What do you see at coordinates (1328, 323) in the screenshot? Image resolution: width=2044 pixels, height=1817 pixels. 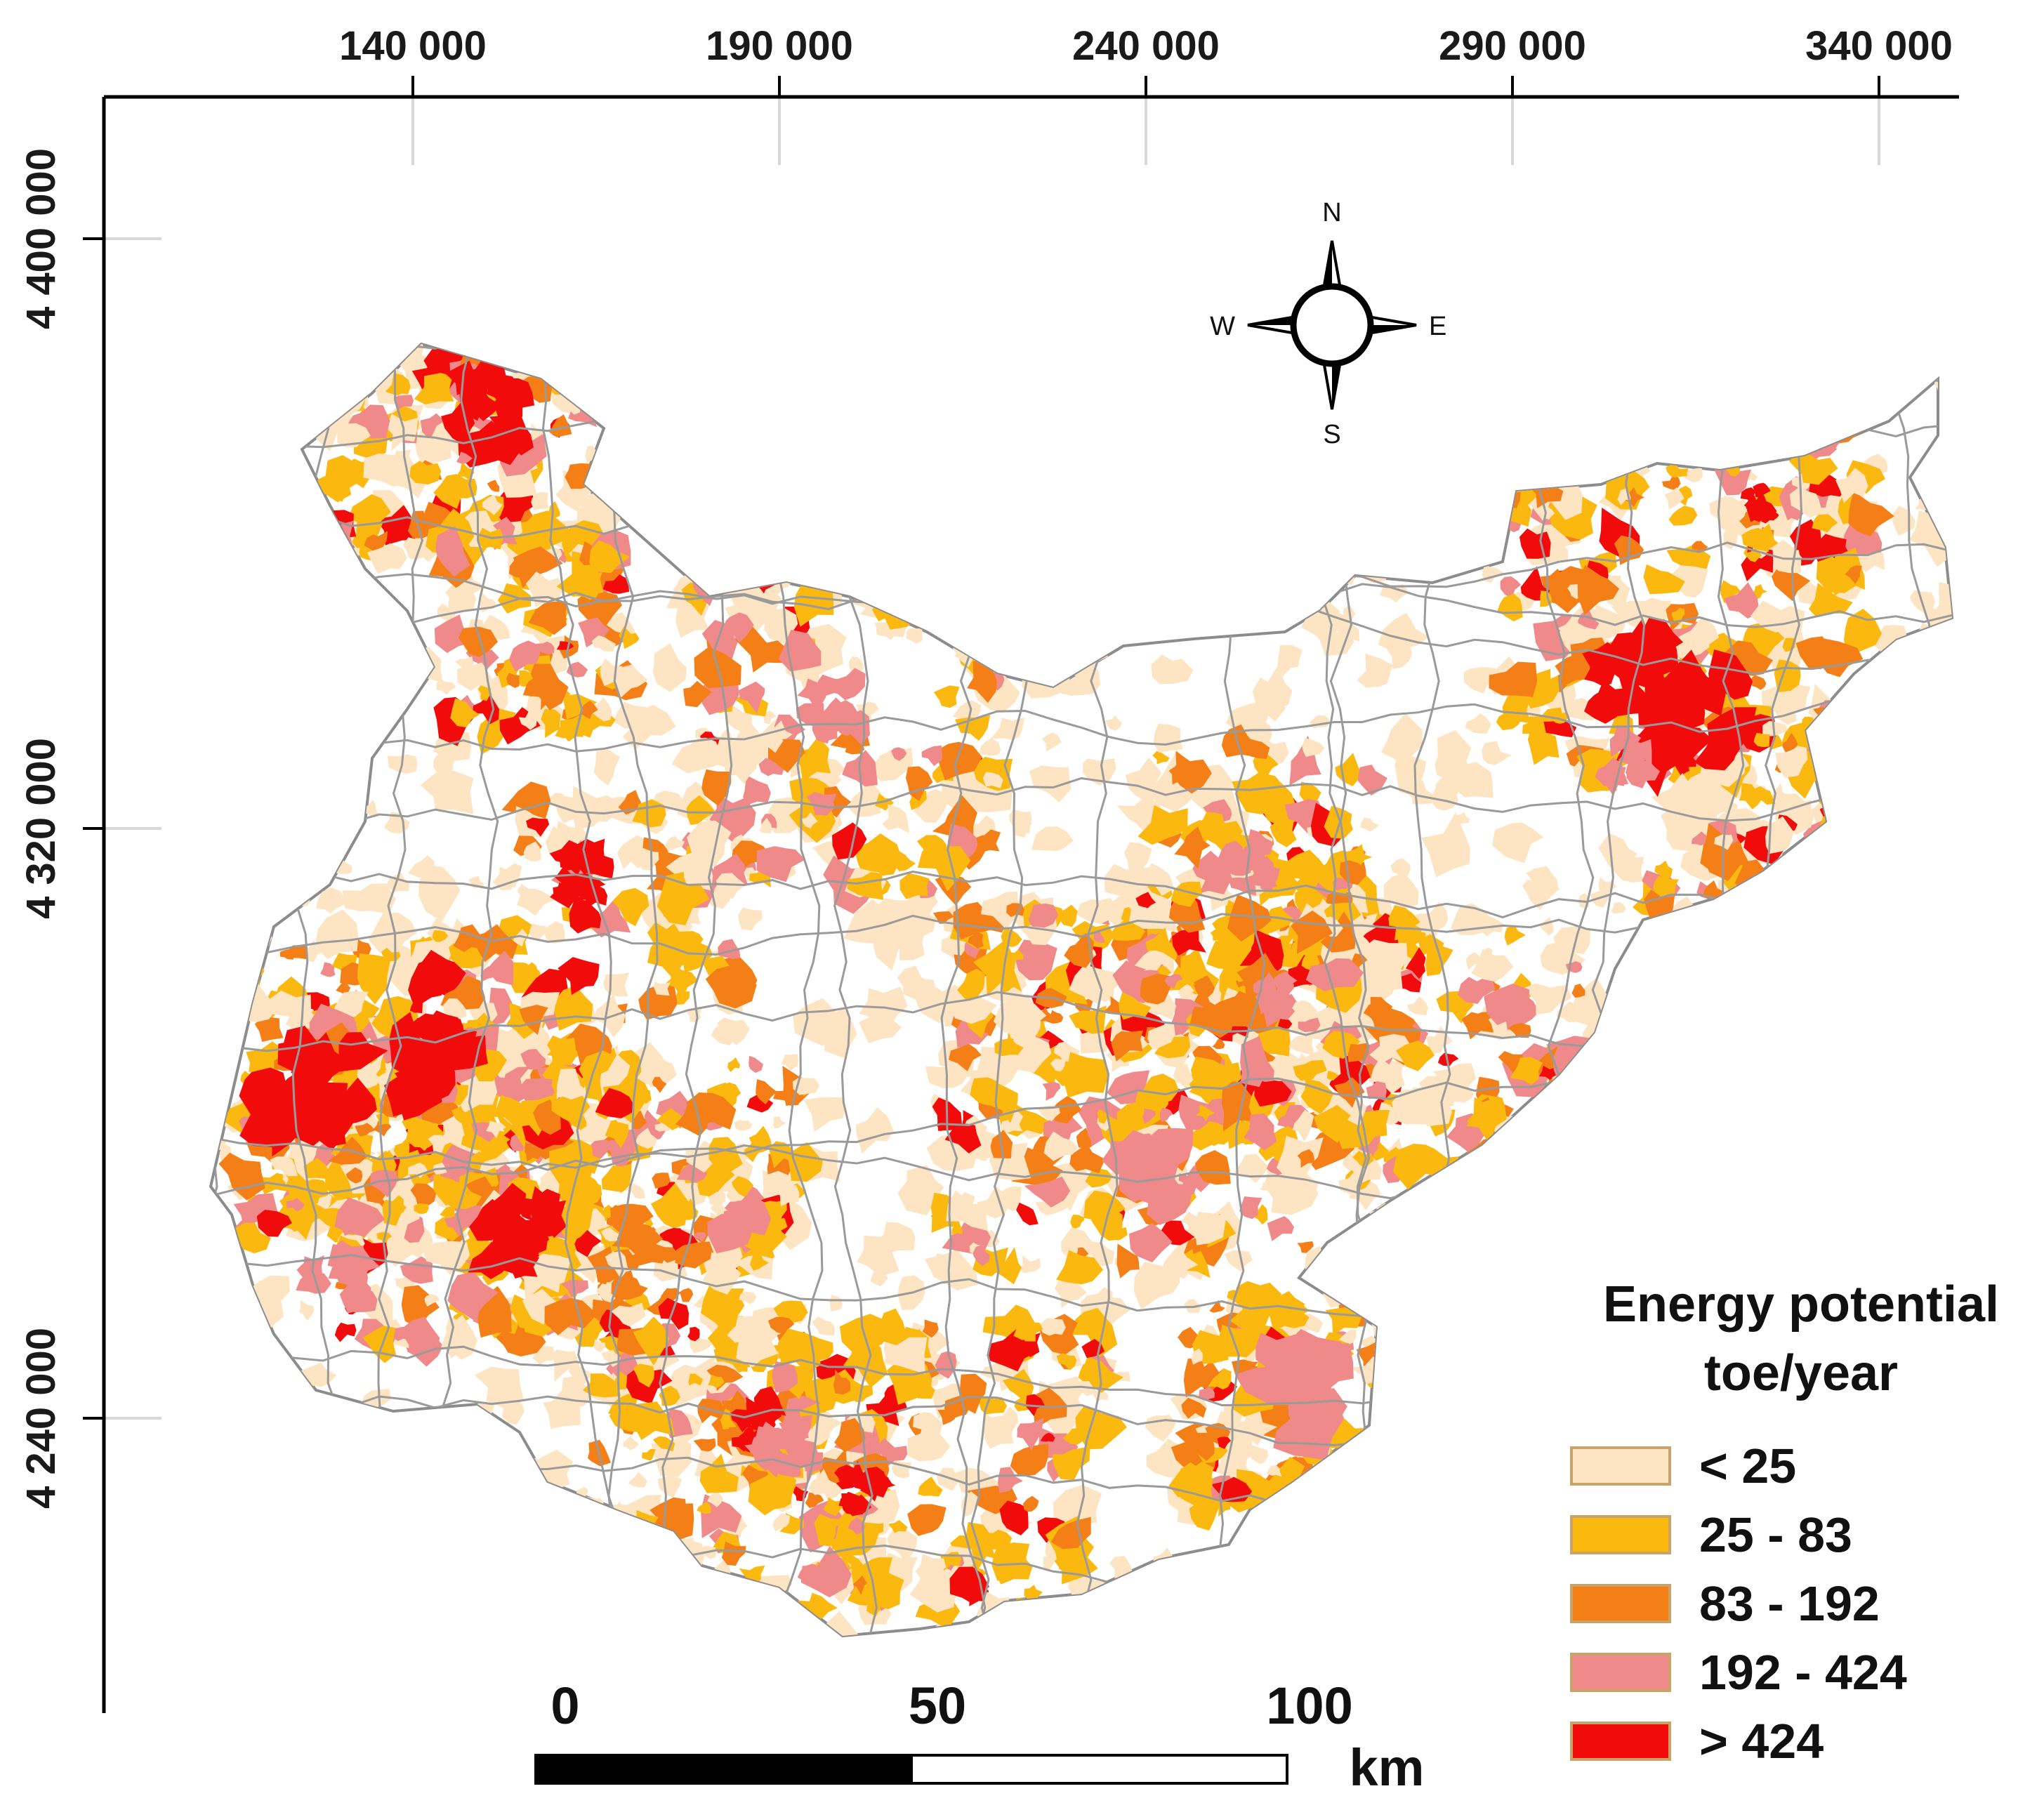 I see `compass-rose: N S E W` at bounding box center [1328, 323].